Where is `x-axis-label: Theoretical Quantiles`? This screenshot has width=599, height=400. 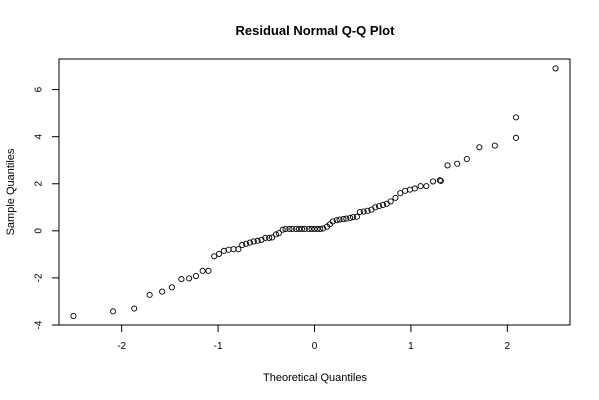 x-axis-label: Theoretical Quantiles is located at coordinates (315, 378).